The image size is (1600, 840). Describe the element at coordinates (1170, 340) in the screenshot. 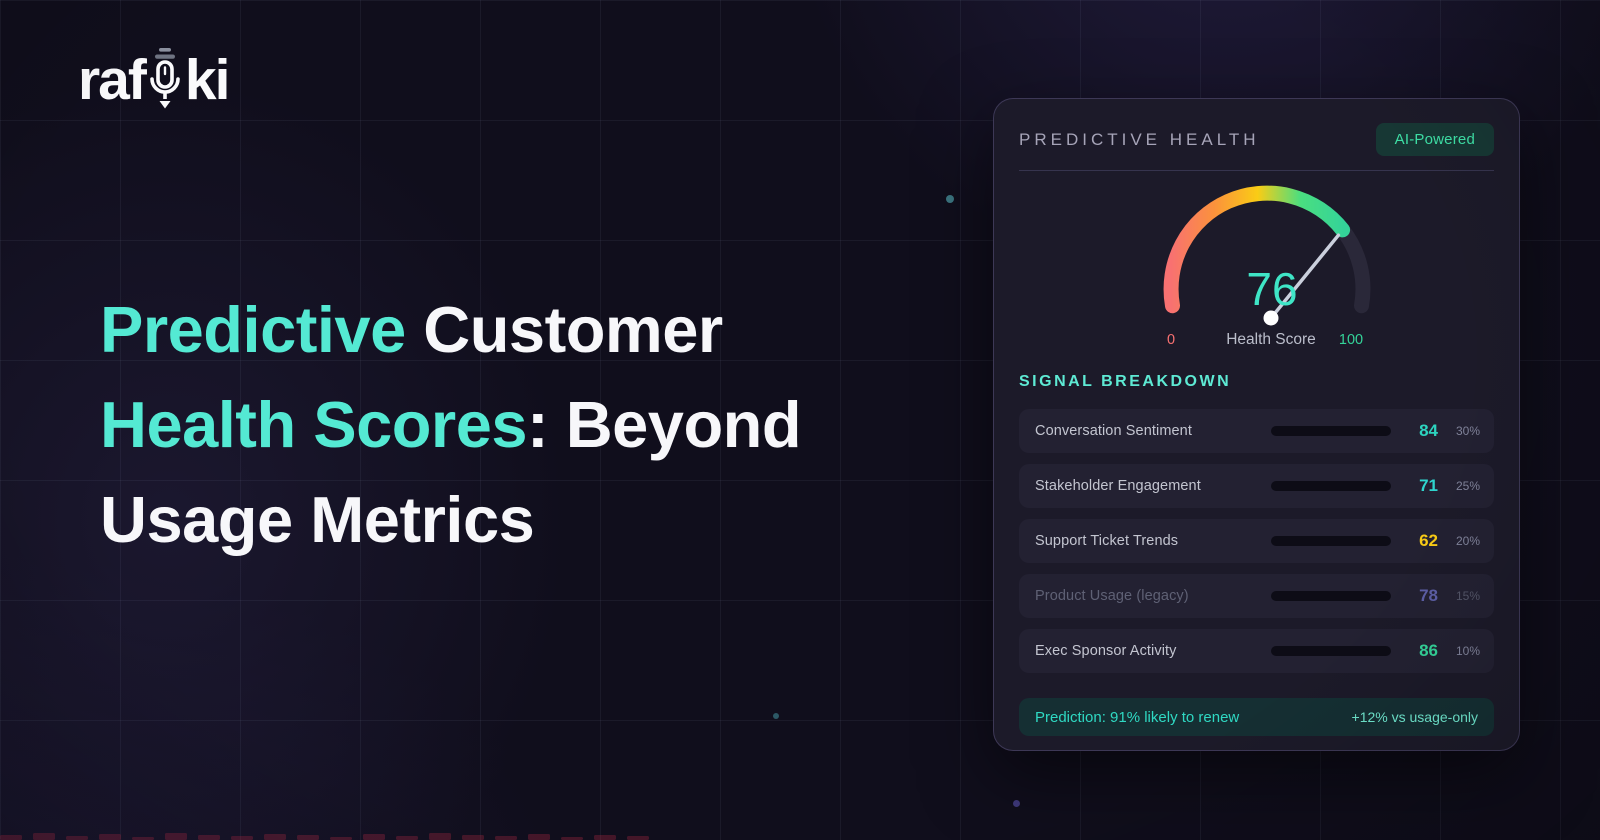

I see `svg-text: 0` at that location.